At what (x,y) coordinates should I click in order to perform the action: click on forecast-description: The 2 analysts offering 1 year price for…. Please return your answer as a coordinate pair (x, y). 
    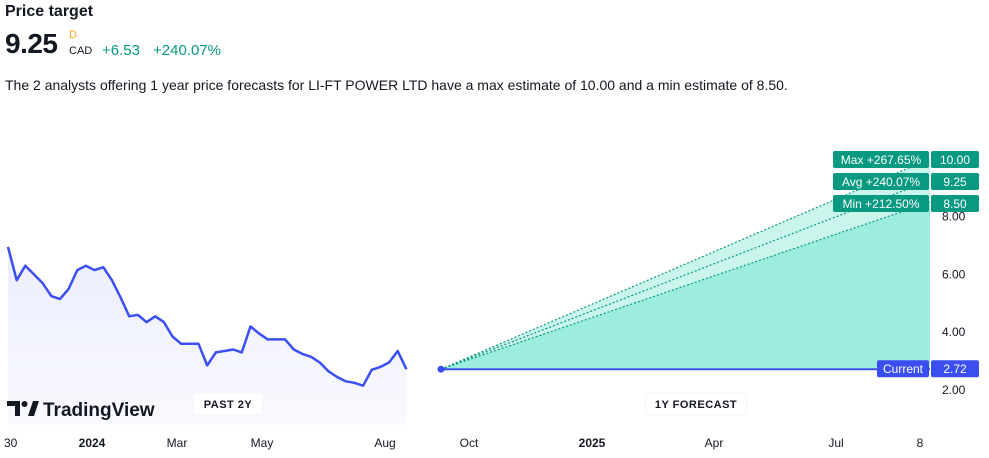
    Looking at the image, I should click on (396, 85).